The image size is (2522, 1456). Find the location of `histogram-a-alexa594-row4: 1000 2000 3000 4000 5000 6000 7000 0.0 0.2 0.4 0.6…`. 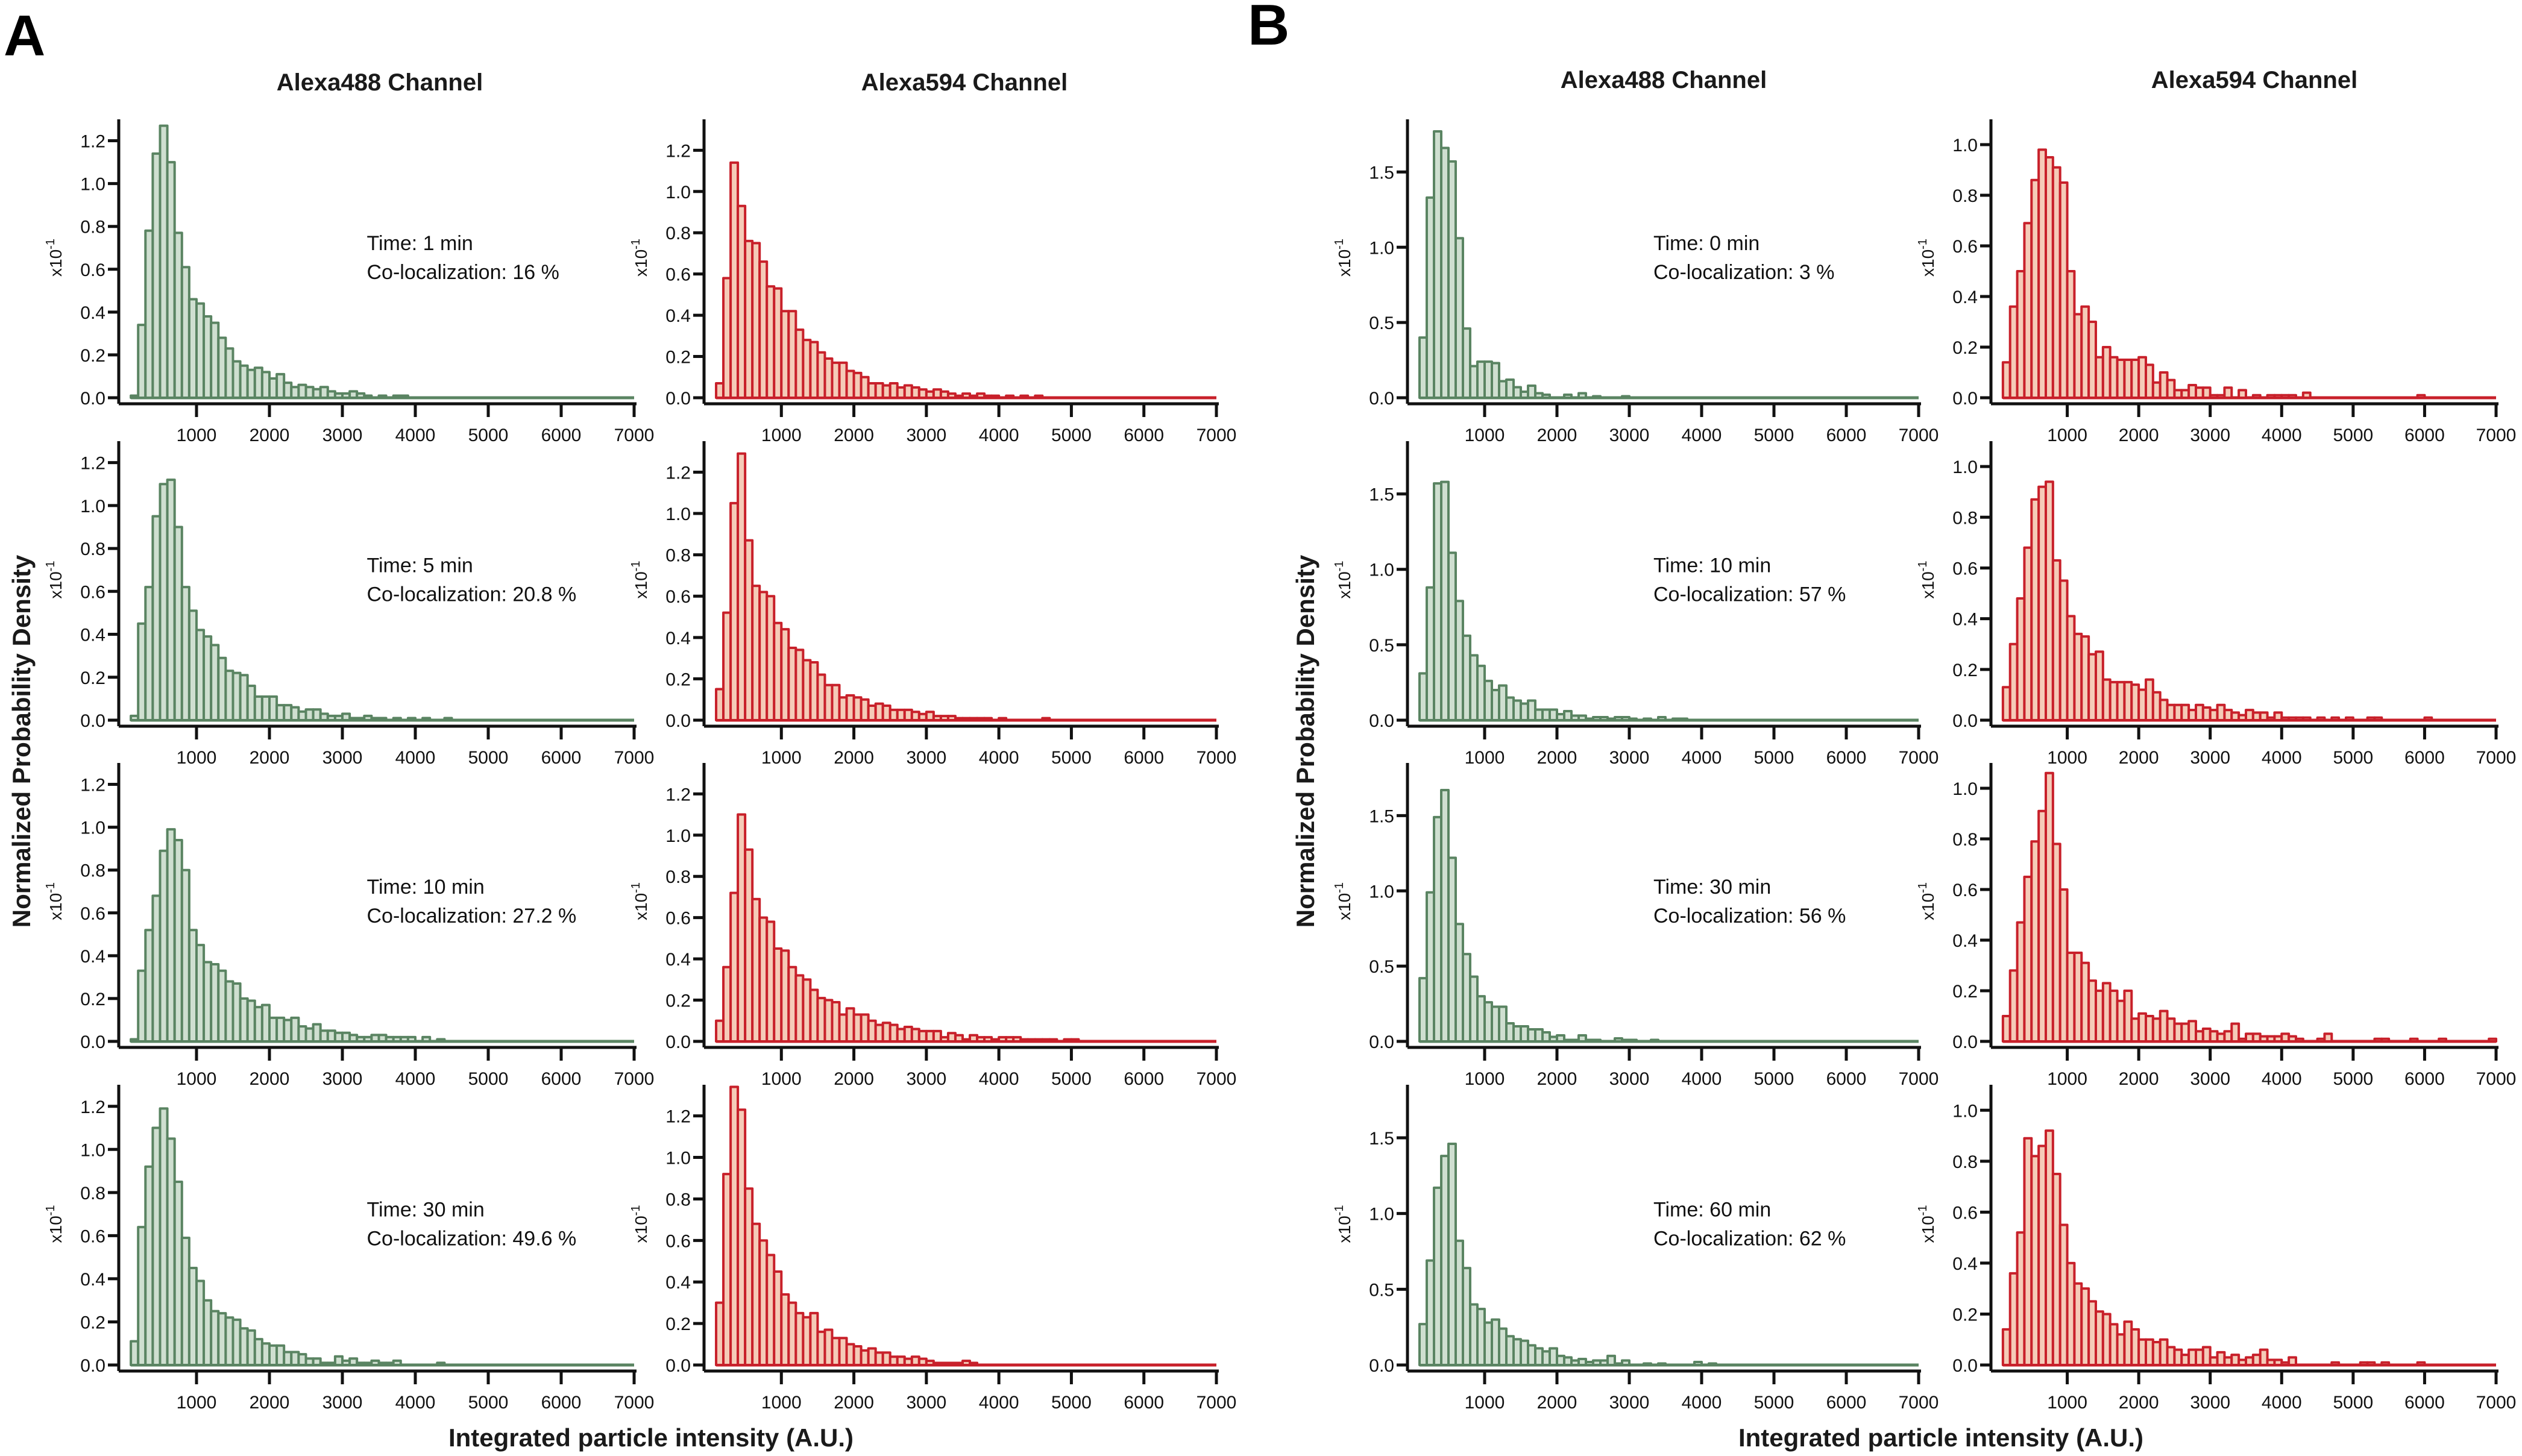

histogram-a-alexa594-row4: 1000 2000 3000 4000 5000 6000 7000 0.0 0.2 0.4 0.6… is located at coordinates (932, 1249).